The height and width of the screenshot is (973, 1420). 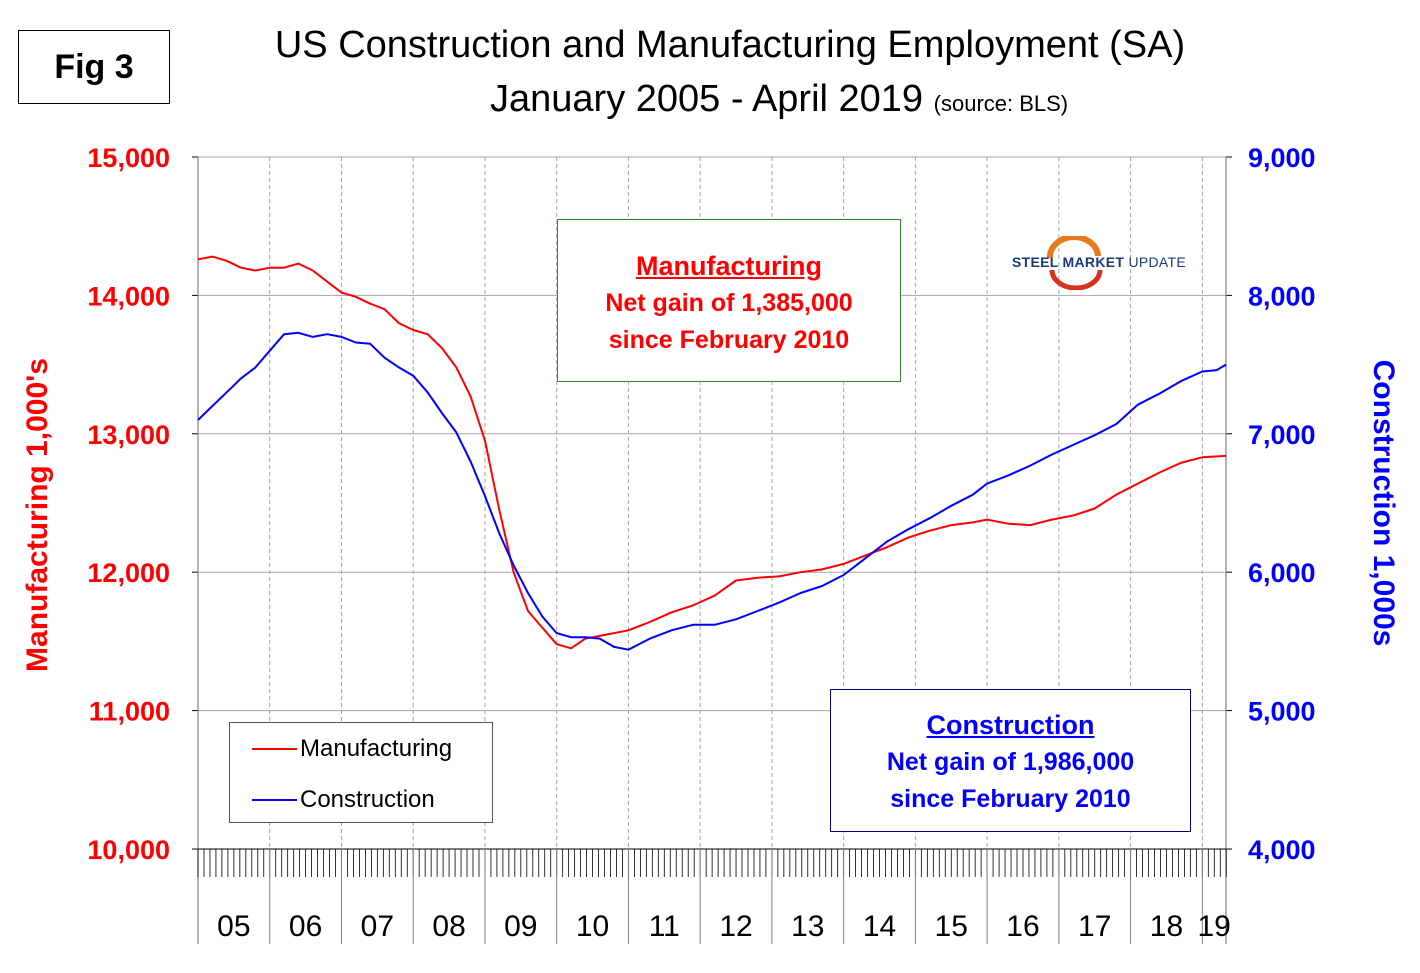 I want to click on y-right-tick-label: 8,000, so click(x=1282, y=296).